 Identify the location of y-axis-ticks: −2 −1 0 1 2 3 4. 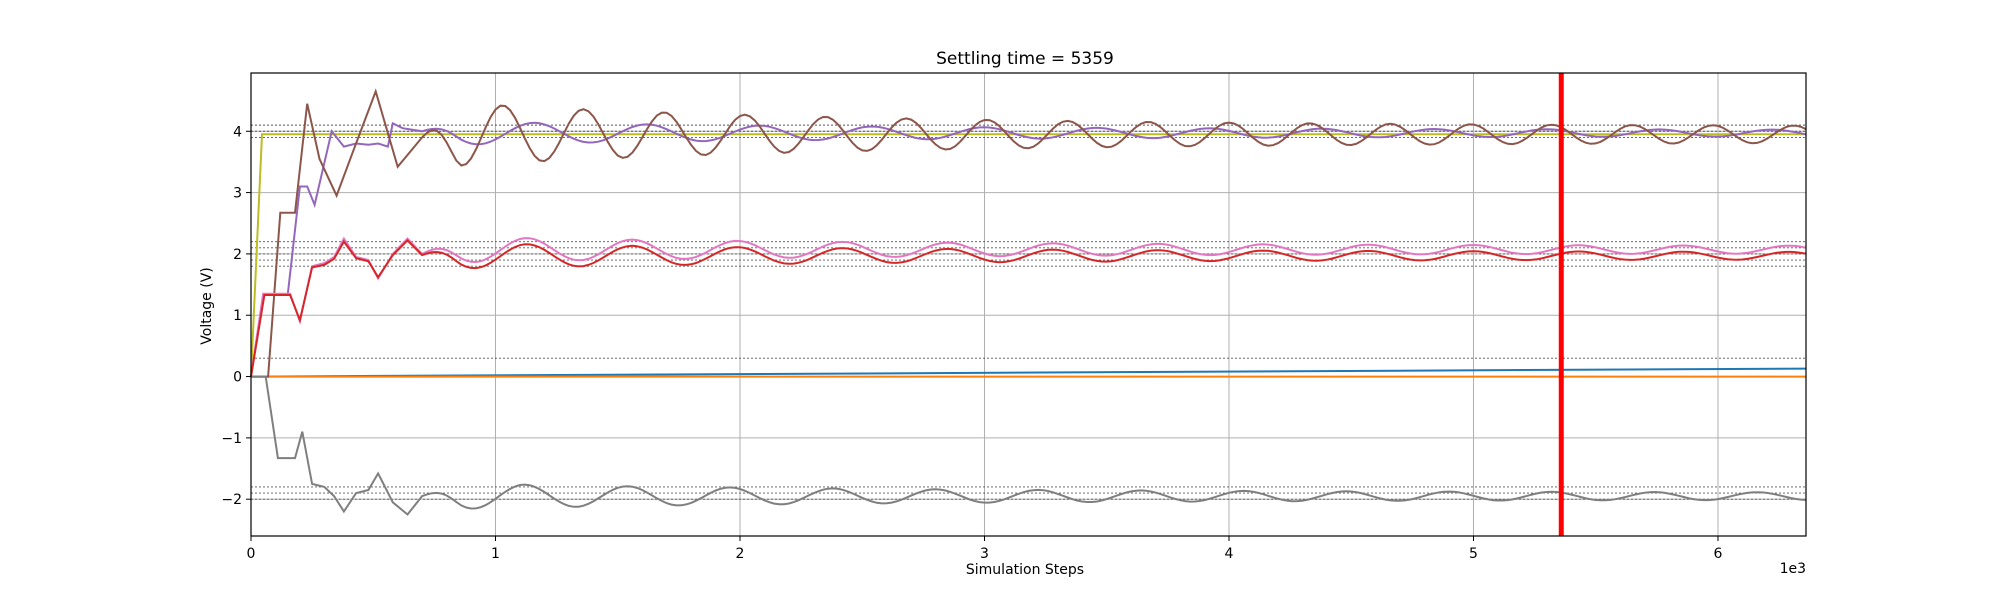
(236, 316).